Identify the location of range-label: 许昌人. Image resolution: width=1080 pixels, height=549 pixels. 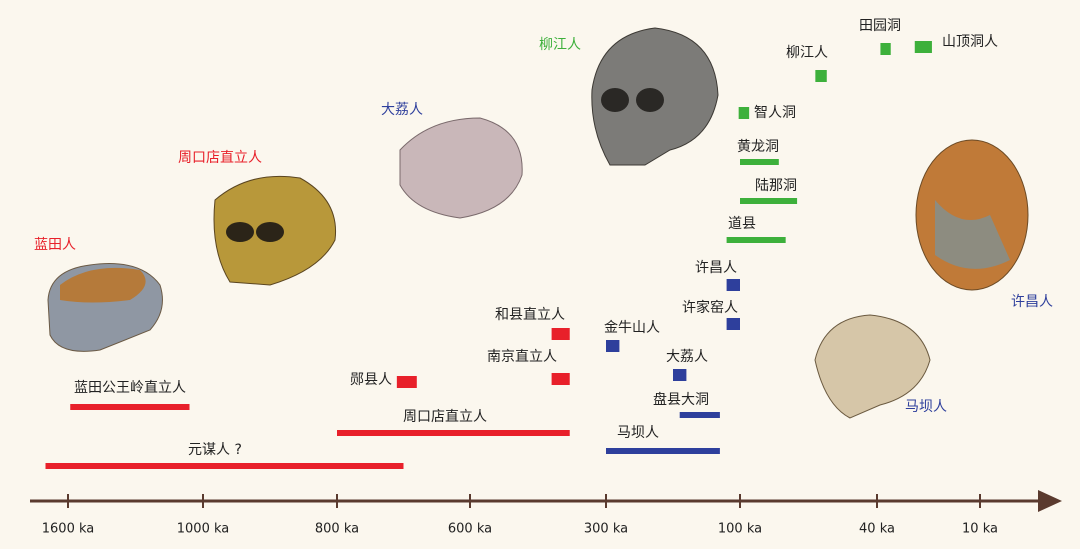
(716, 268).